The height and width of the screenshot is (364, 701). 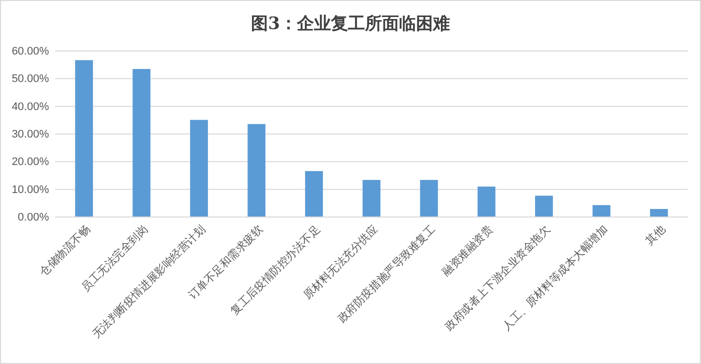 I want to click on y-tick-label: 10.00%, so click(x=31, y=190).